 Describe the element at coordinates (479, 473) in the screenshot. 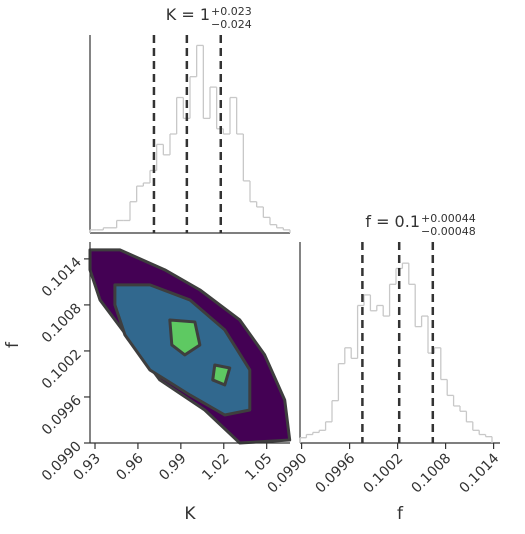

I see `x-tick-label: 0.1014` at that location.